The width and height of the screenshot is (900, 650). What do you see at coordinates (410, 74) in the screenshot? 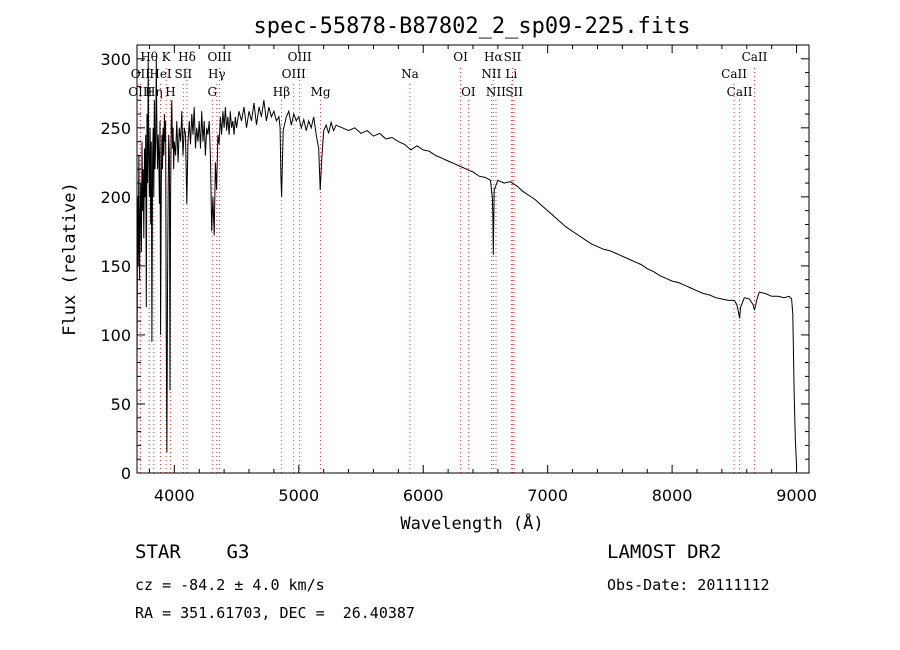
I see `line-label: Na` at bounding box center [410, 74].